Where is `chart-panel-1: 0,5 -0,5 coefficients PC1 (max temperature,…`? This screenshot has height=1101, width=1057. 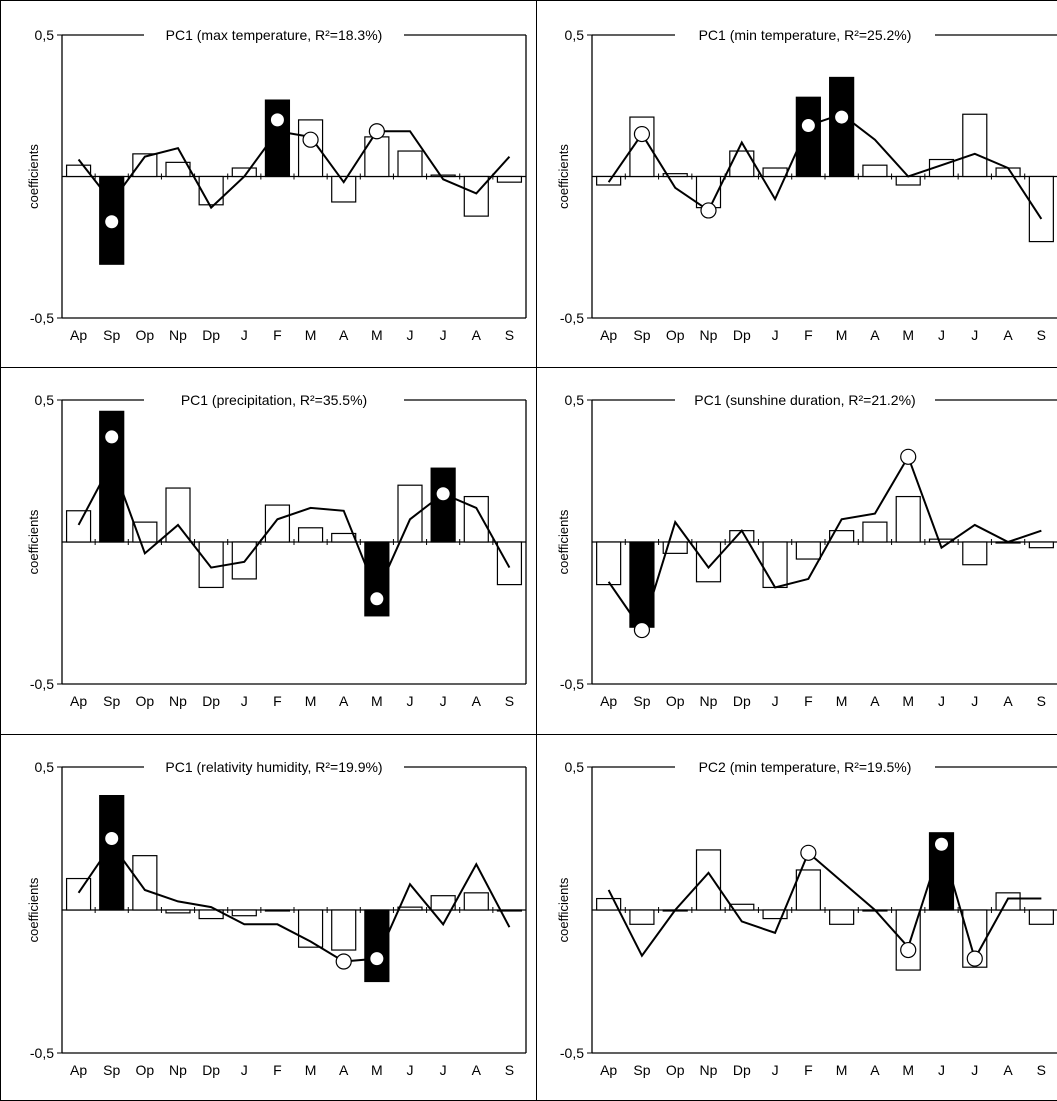
chart-panel-1: 0,5 -0,5 coefficients PC1 (max temperature,… is located at coordinates (276, 185).